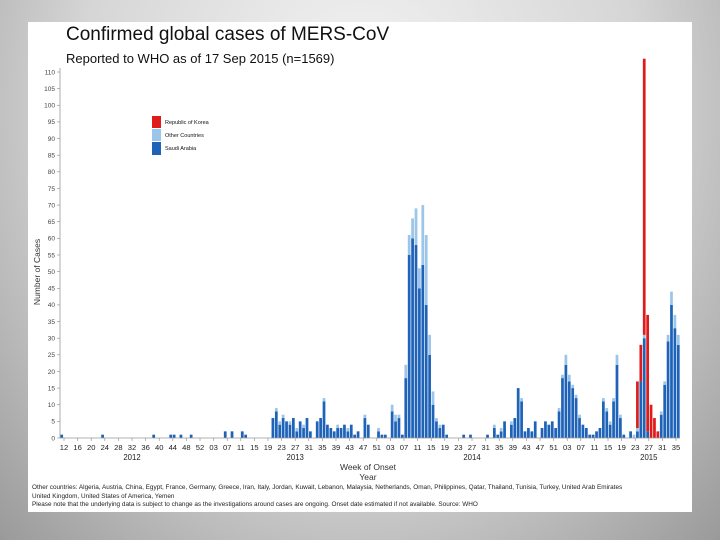  Describe the element at coordinates (132, 447) in the screenshot. I see `x-tick-label: 32` at that location.